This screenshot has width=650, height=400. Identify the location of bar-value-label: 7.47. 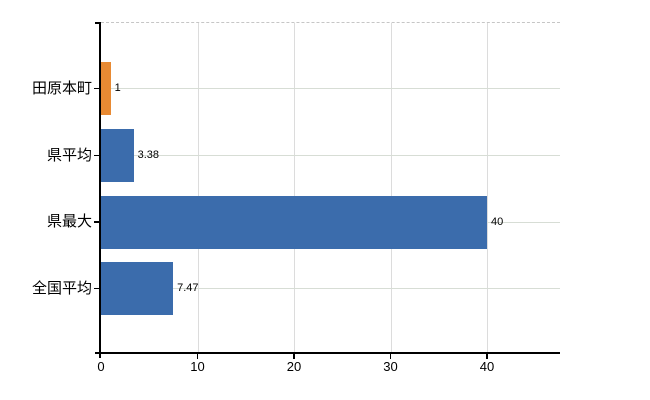
(188, 288).